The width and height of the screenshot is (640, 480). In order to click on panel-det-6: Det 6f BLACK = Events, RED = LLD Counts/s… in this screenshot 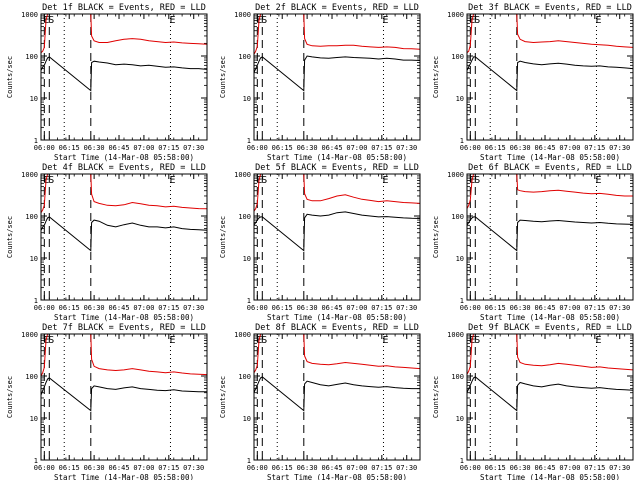, I will do `click(533, 242)`.